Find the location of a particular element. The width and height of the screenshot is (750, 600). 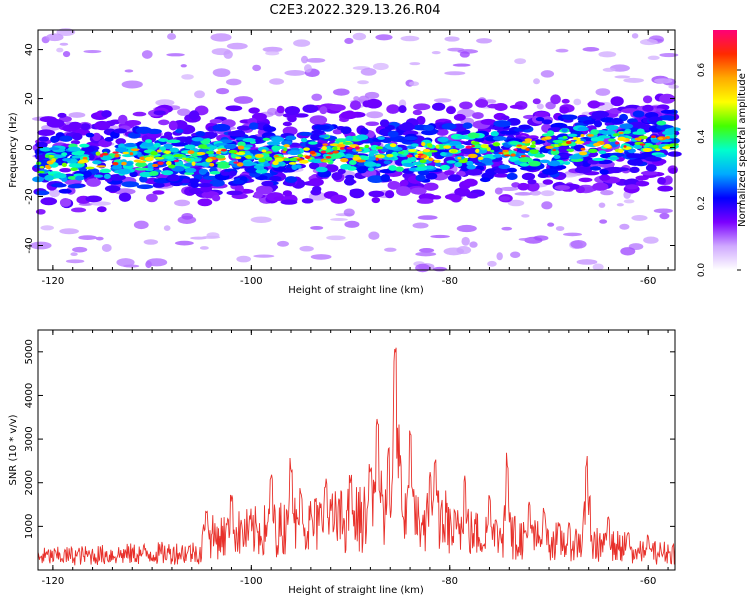

colorbar-tick-label: 0.6 is located at coordinates (702, 70).